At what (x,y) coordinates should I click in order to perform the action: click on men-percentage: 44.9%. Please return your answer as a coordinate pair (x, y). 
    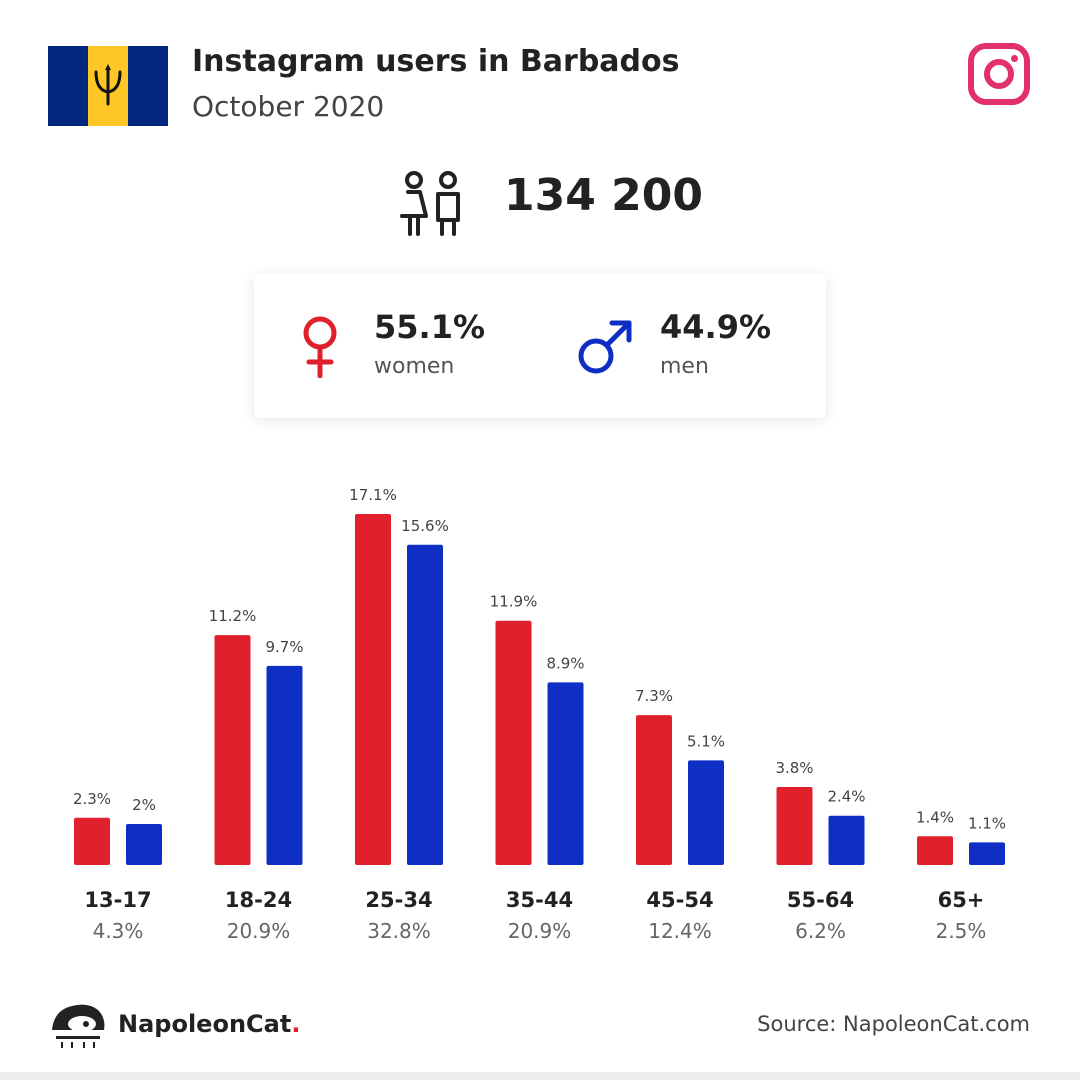
    Looking at the image, I should click on (716, 327).